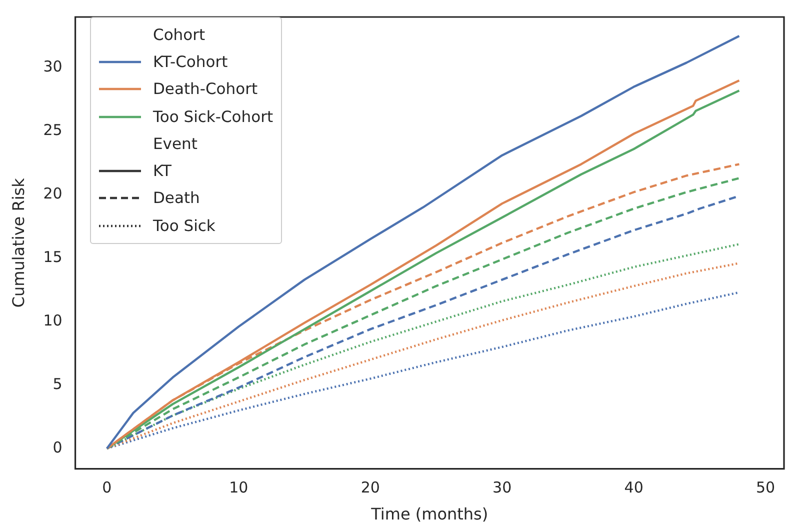 The image size is (790, 529). What do you see at coordinates (766, 487) in the screenshot?
I see `x-tick-label: 50` at bounding box center [766, 487].